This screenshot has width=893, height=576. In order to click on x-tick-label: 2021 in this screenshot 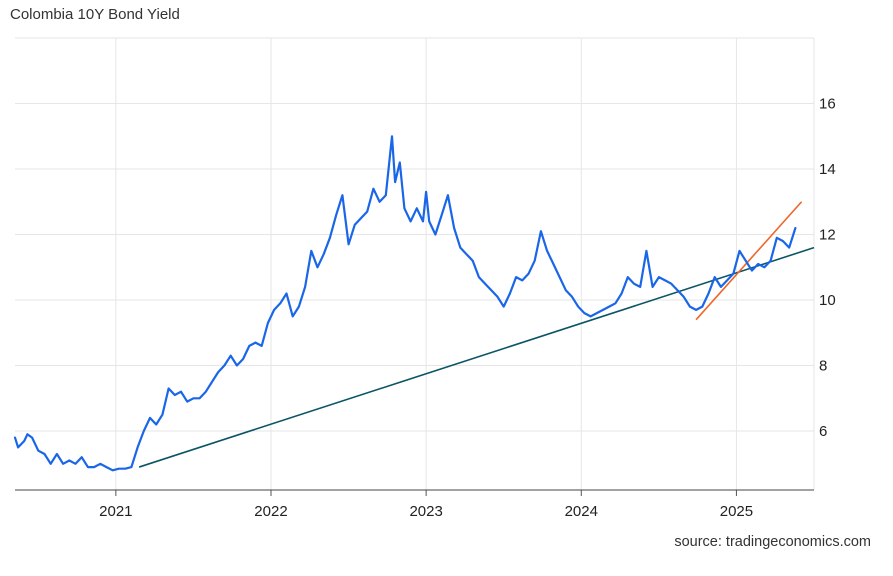, I will do `click(115, 511)`.